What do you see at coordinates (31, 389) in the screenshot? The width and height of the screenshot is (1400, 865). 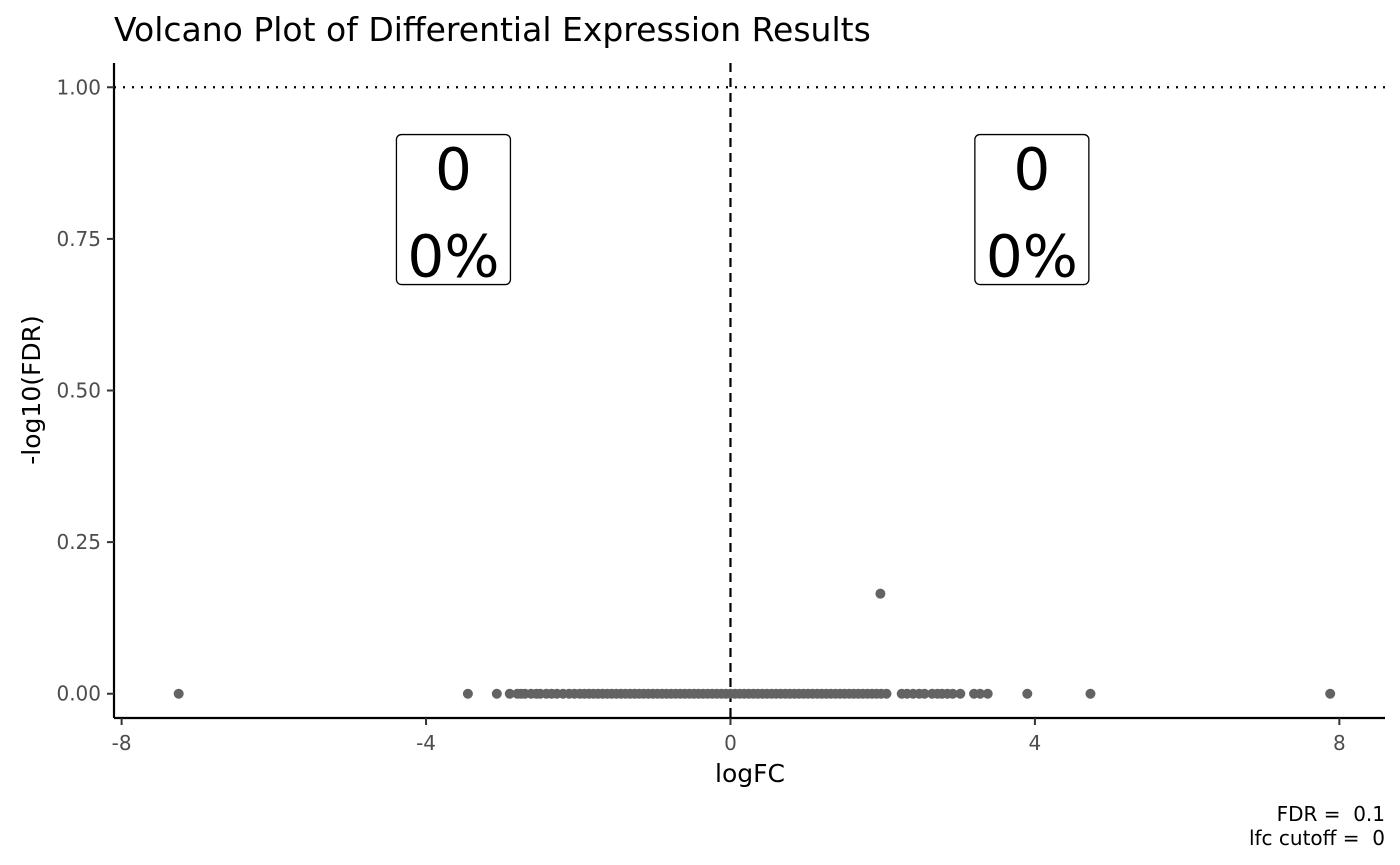 I see `y-axis-title: -log10(FDR)` at bounding box center [31, 389].